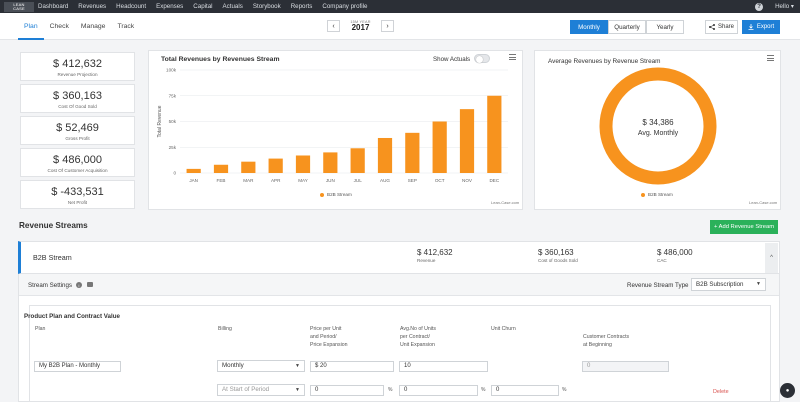 The width and height of the screenshot is (800, 402). I want to click on y-axis-title: Total Revenue, so click(160, 121).